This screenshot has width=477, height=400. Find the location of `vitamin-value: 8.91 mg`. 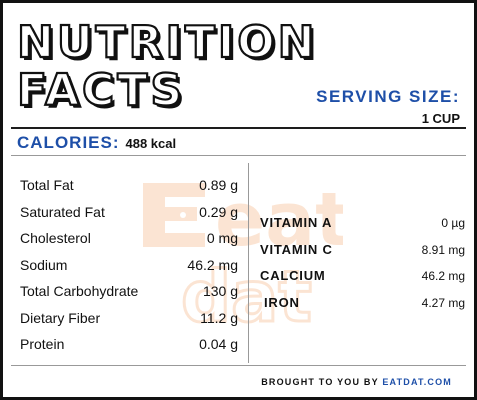

vitamin-value: 8.91 mg is located at coordinates (443, 249).